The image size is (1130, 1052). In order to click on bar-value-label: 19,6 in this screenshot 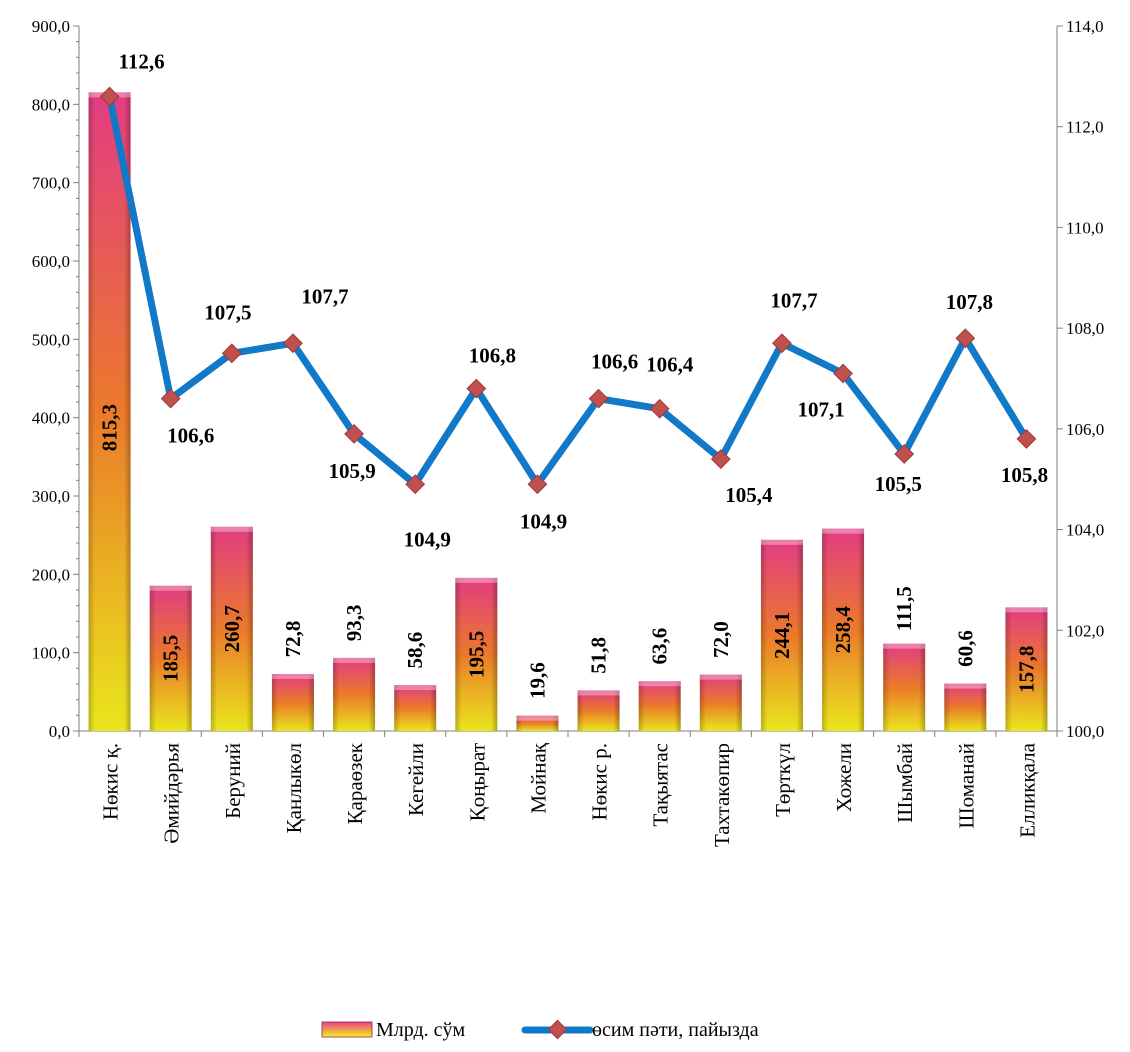, I will do `click(537, 680)`.